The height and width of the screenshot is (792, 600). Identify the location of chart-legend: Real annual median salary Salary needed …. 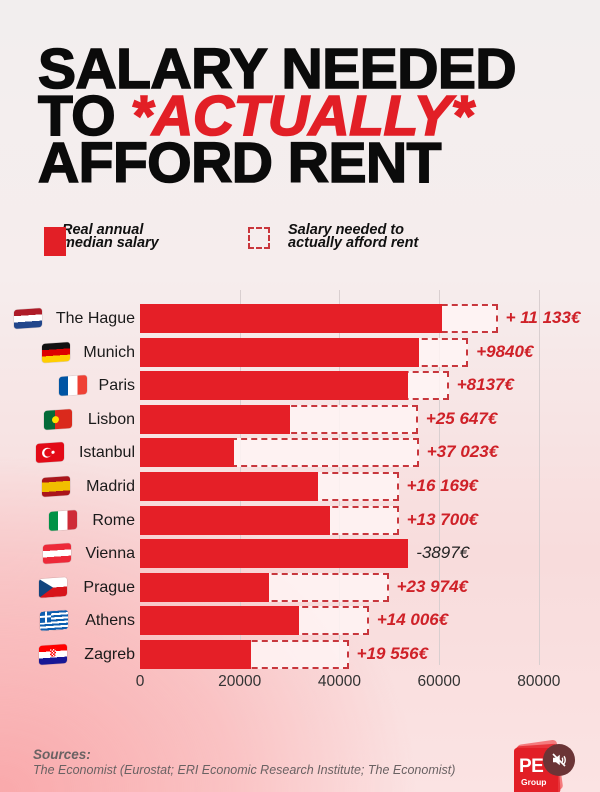
(304, 239).